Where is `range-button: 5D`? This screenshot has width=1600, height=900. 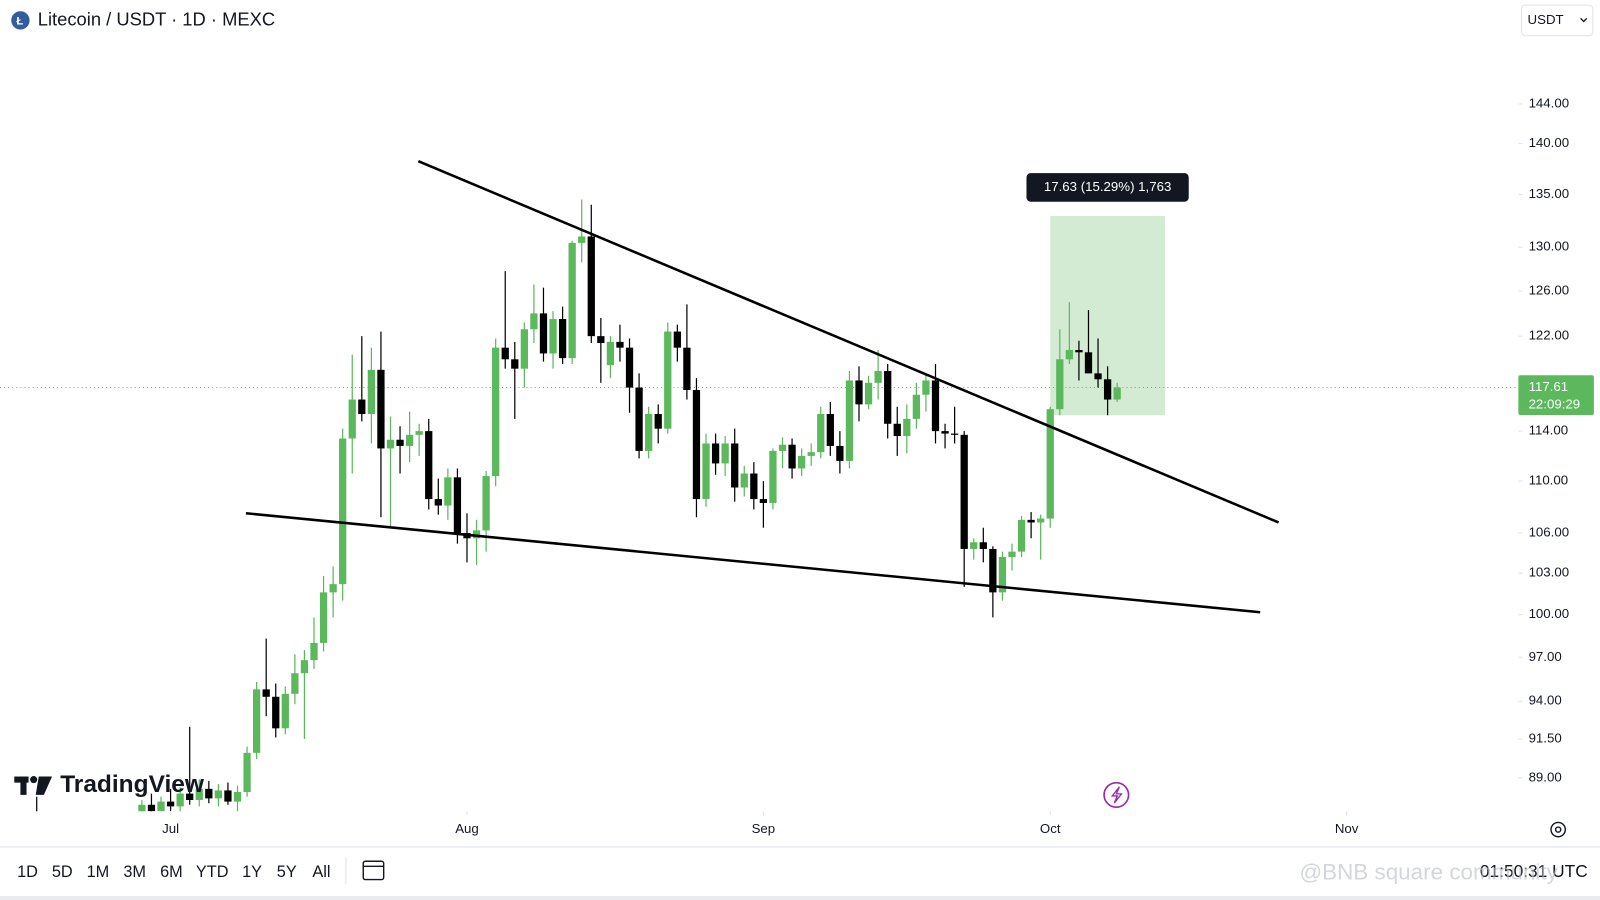
range-button: 5D is located at coordinates (62, 872).